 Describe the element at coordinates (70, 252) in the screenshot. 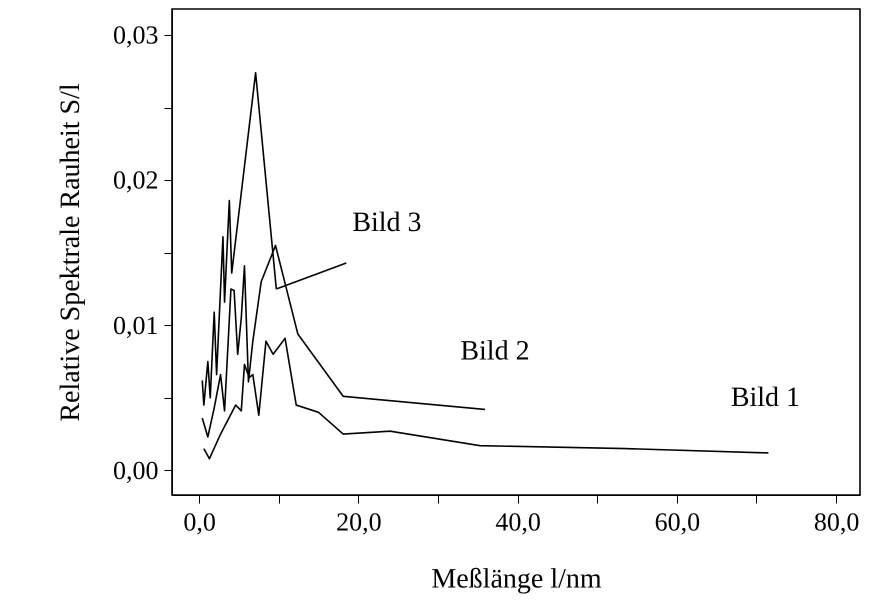

I see `y-axis-title: Relative Spektrale Rauheit S/l` at that location.